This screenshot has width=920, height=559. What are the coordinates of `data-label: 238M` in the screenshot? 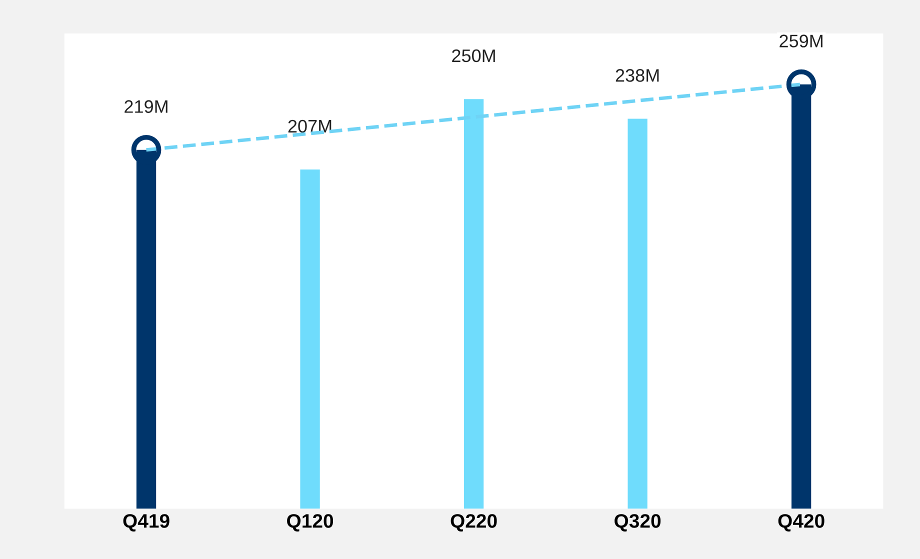 It's located at (637, 75).